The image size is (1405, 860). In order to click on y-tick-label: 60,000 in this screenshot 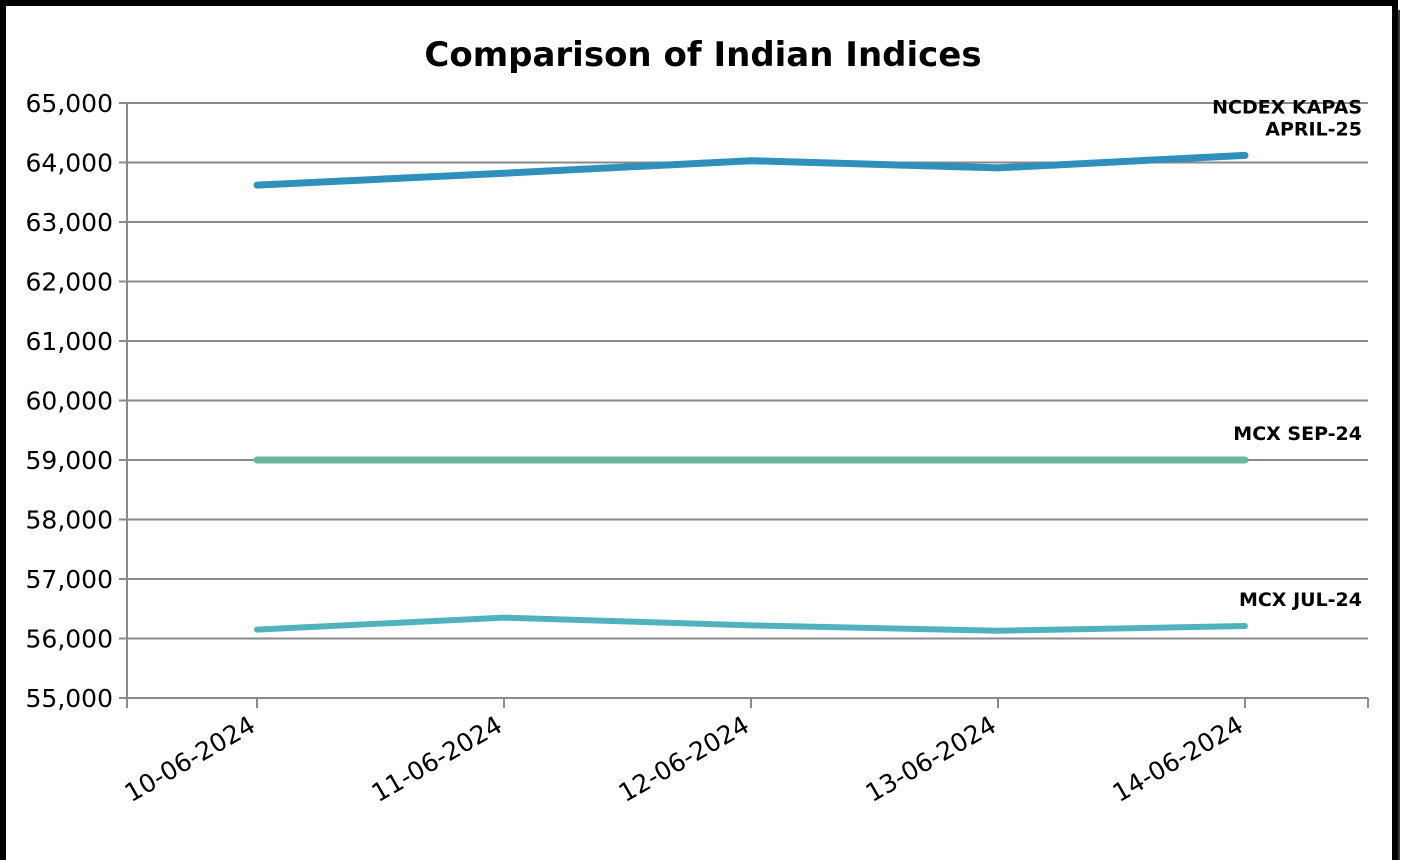, I will do `click(69, 401)`.